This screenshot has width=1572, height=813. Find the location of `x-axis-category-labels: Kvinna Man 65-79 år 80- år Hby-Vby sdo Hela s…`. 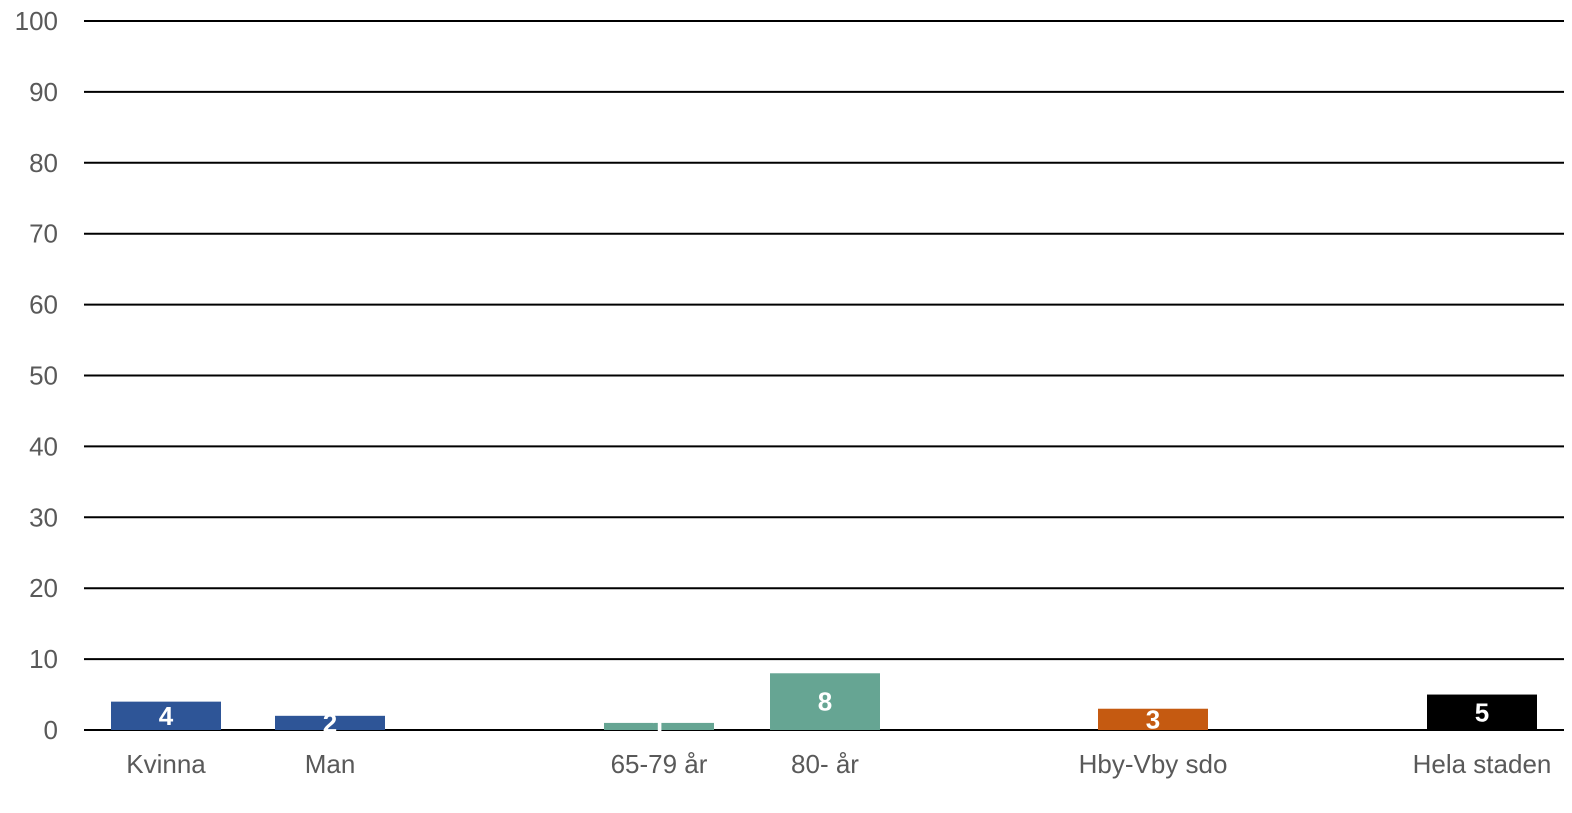

x-axis-category-labels: Kvinna Man 65-79 år 80- år Hby-Vby sdo Hela s… is located at coordinates (838, 764).